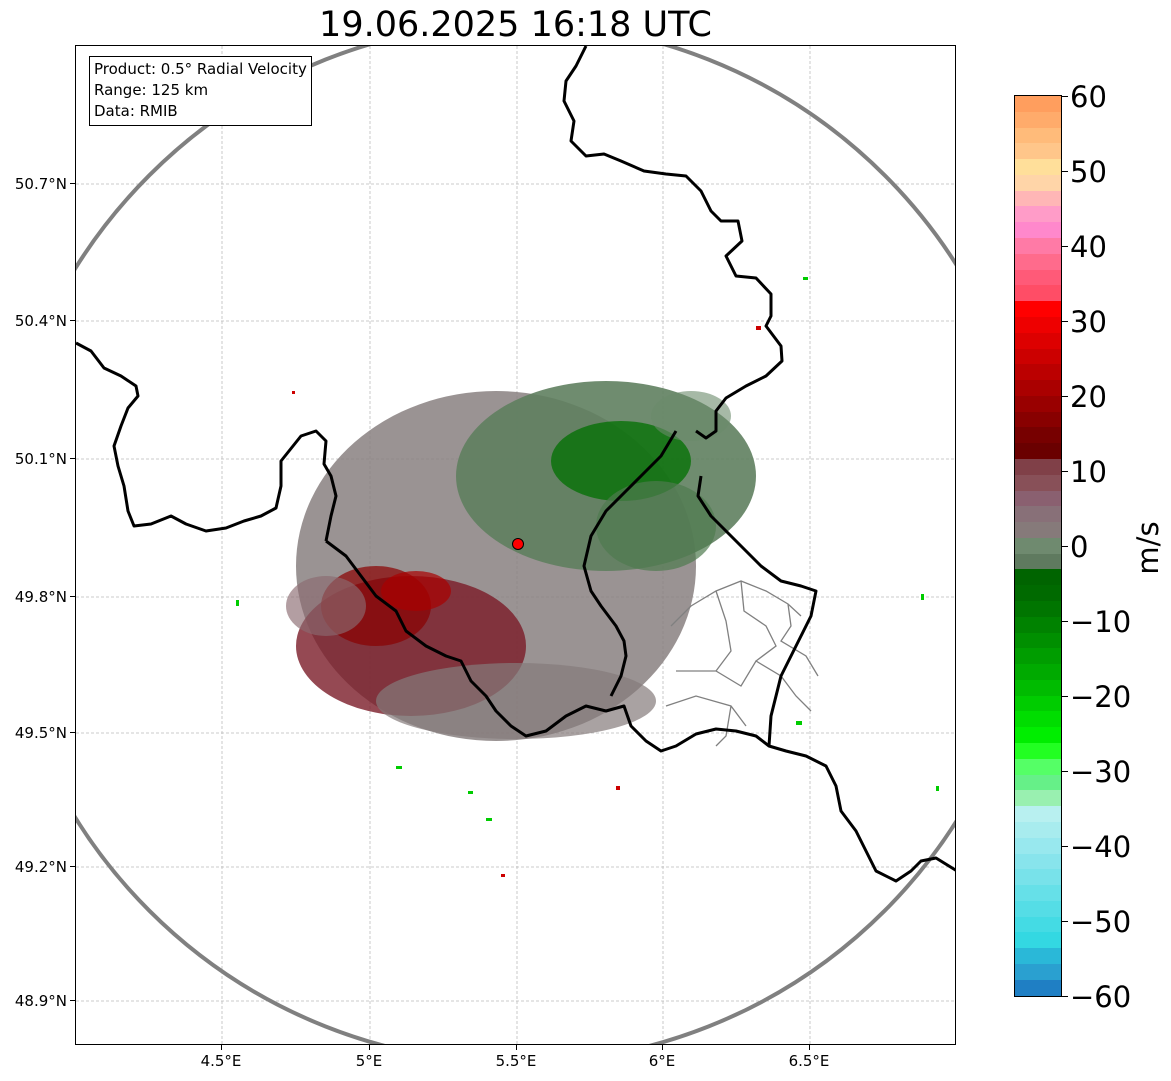 Image resolution: width=1171 pixels, height=1081 pixels. Describe the element at coordinates (1148, 548) in the screenshot. I see `colorbar-unit-label: m/s` at that location.